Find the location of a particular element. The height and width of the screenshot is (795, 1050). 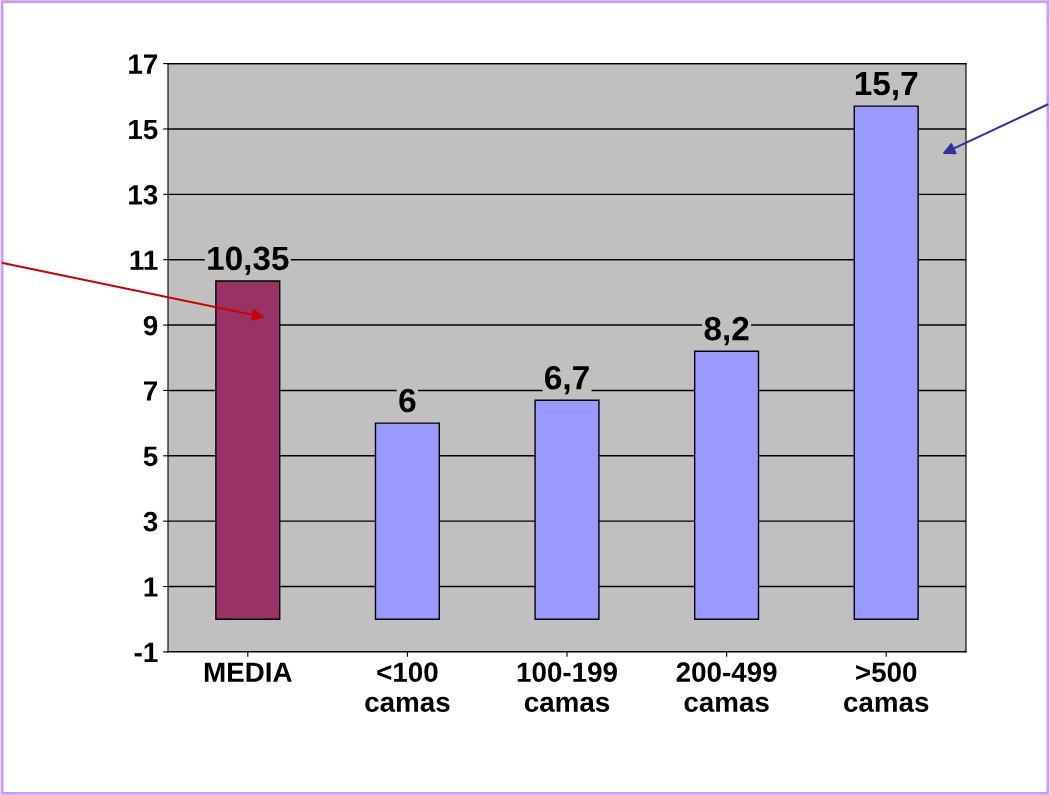

y-tick-label: -1 is located at coordinates (146, 652).